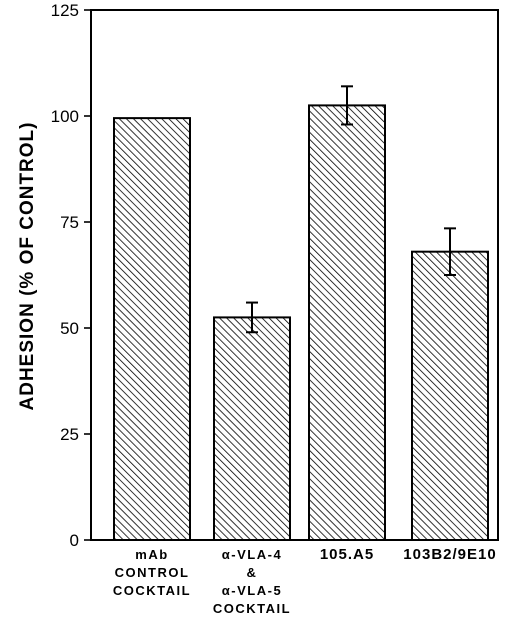  Describe the element at coordinates (252, 590) in the screenshot. I see `x-category-label: α-VLA-5` at that location.